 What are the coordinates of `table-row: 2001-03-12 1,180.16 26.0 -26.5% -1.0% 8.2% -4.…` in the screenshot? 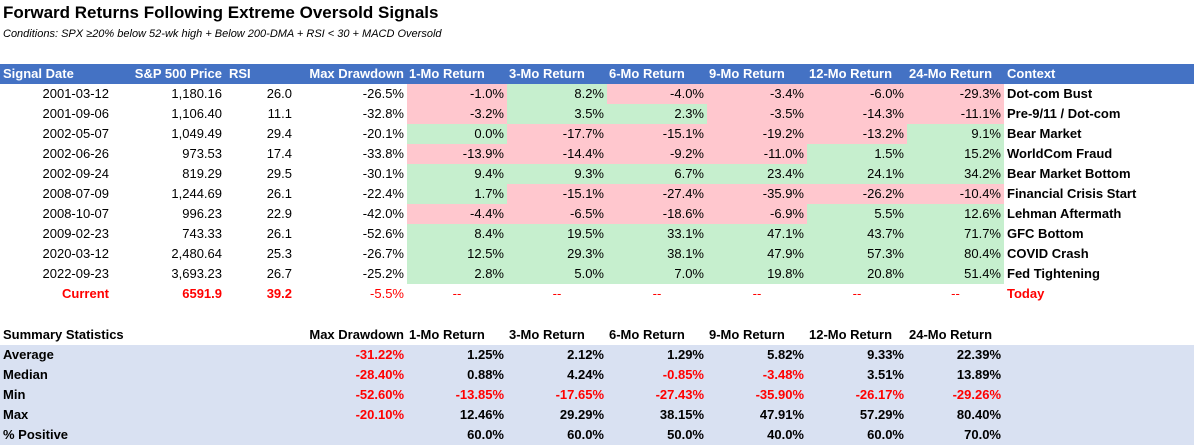 It's located at (597, 94).